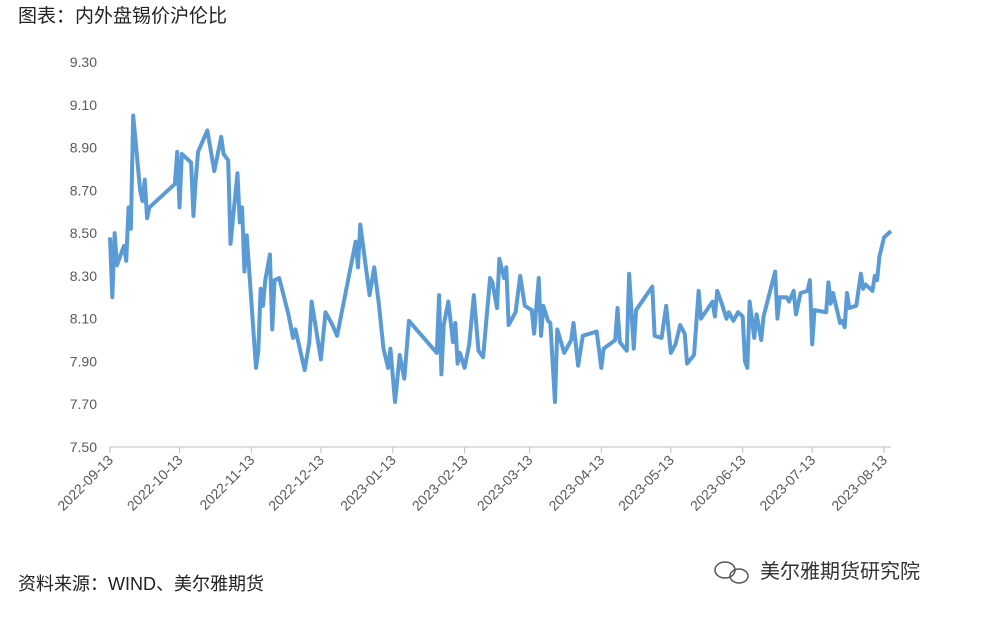  Describe the element at coordinates (83, 447) in the screenshot. I see `y-tick-label: 7.50` at that location.